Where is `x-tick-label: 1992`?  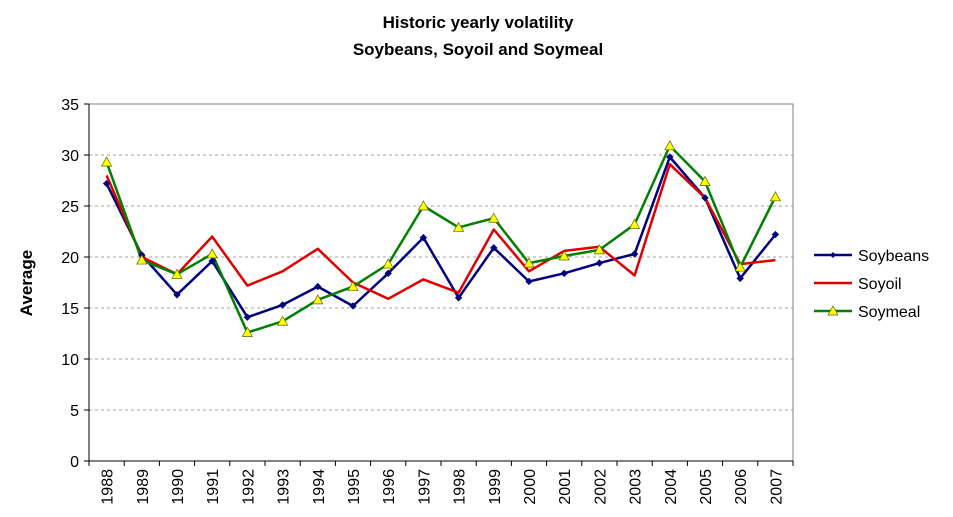
x-tick-label: 1992 is located at coordinates (248, 487).